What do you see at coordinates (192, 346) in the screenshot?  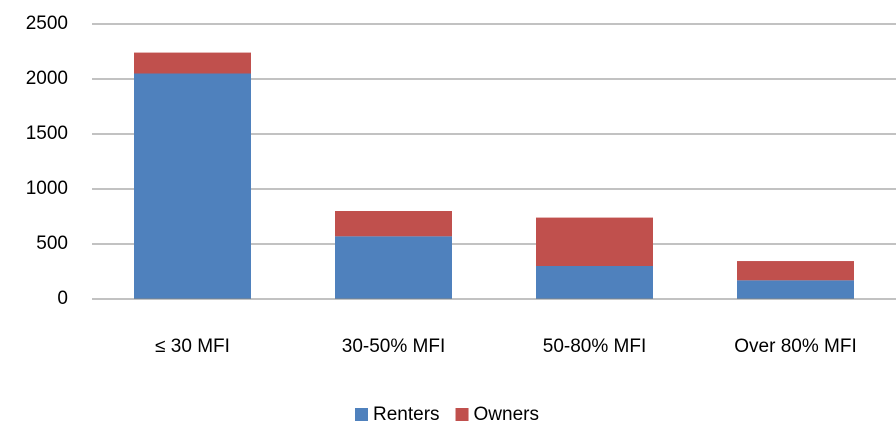 I see `x-tick-label: ≤ 30 MFI` at bounding box center [192, 346].